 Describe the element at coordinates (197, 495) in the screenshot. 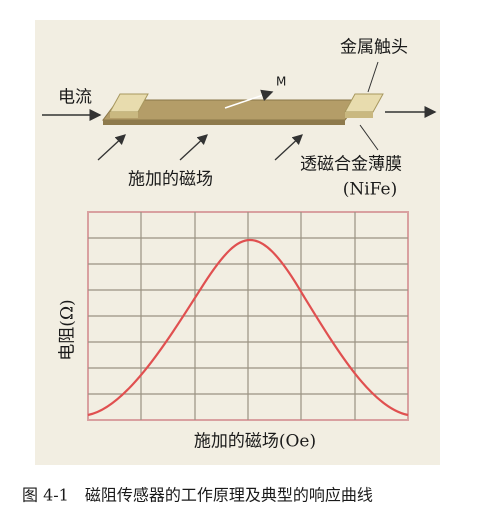

I see `caption: 图 4-1 磁阻传感器的工作原理及典型的响应曲线` at that location.